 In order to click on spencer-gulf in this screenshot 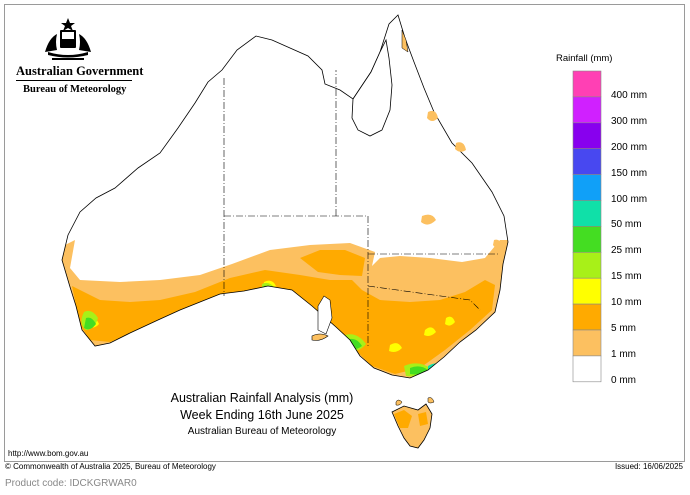, I will do `click(325, 315)`.